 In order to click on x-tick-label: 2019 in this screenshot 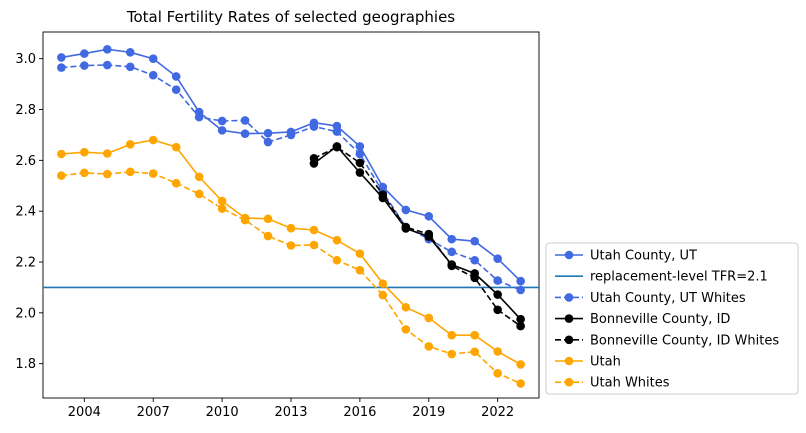, I will do `click(428, 412)`.